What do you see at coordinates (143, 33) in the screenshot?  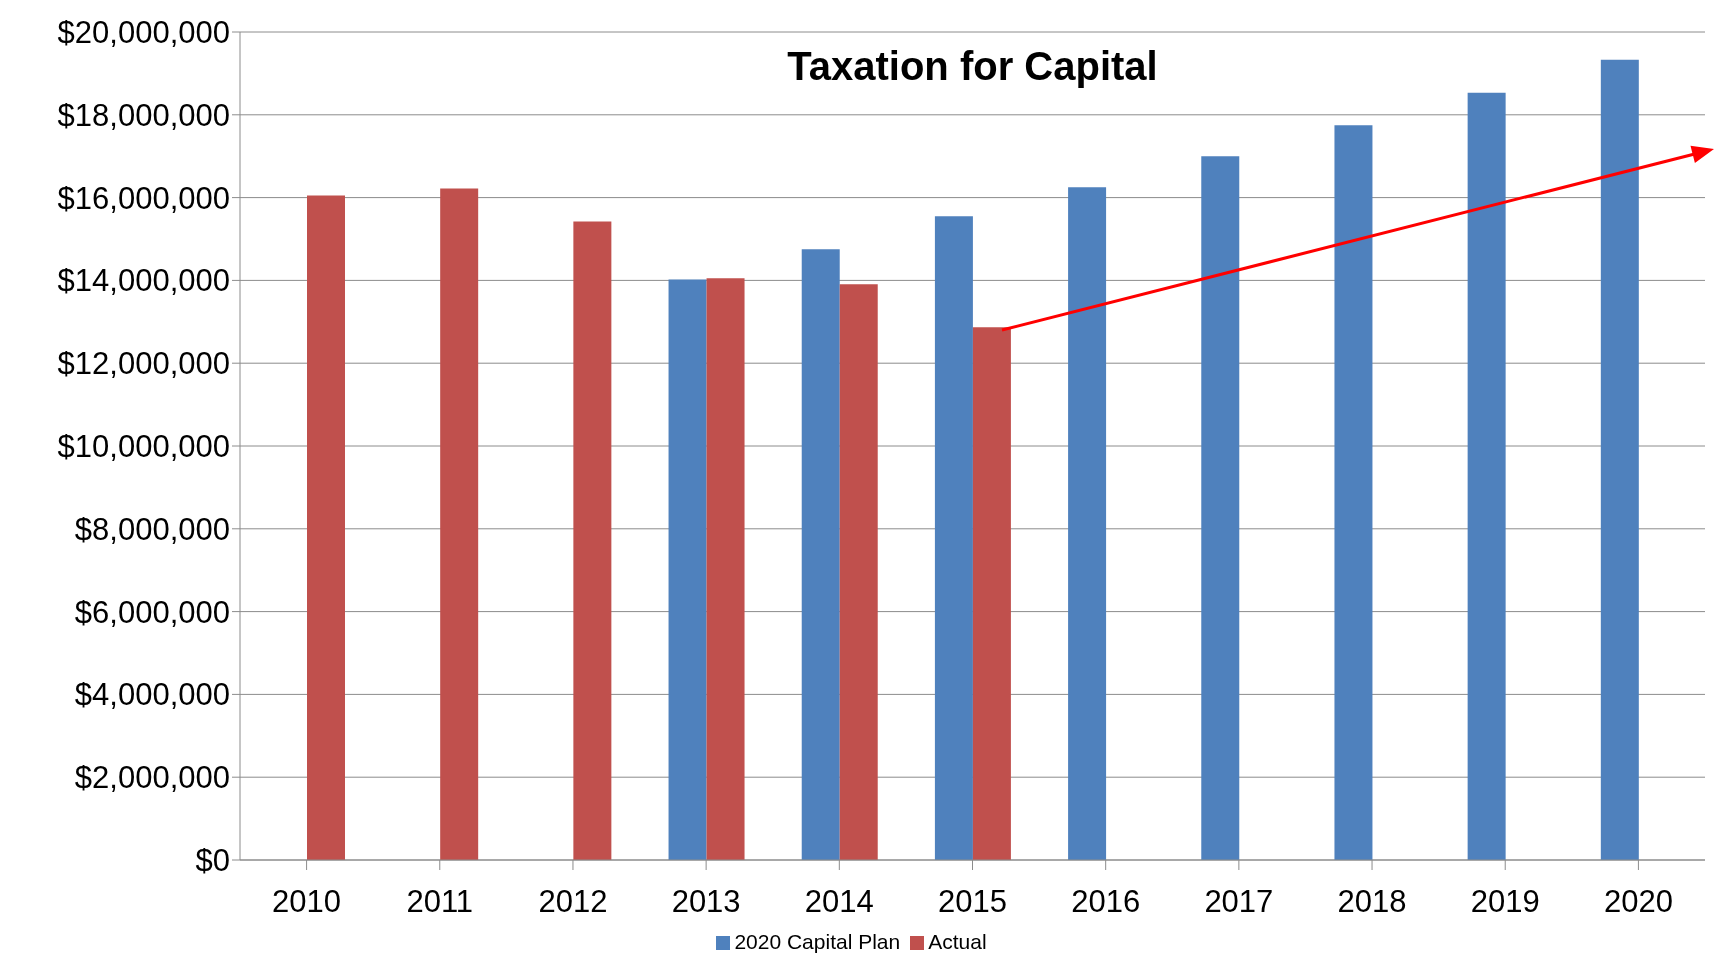 I see `y-tick-label: $20,000,000` at bounding box center [143, 33].